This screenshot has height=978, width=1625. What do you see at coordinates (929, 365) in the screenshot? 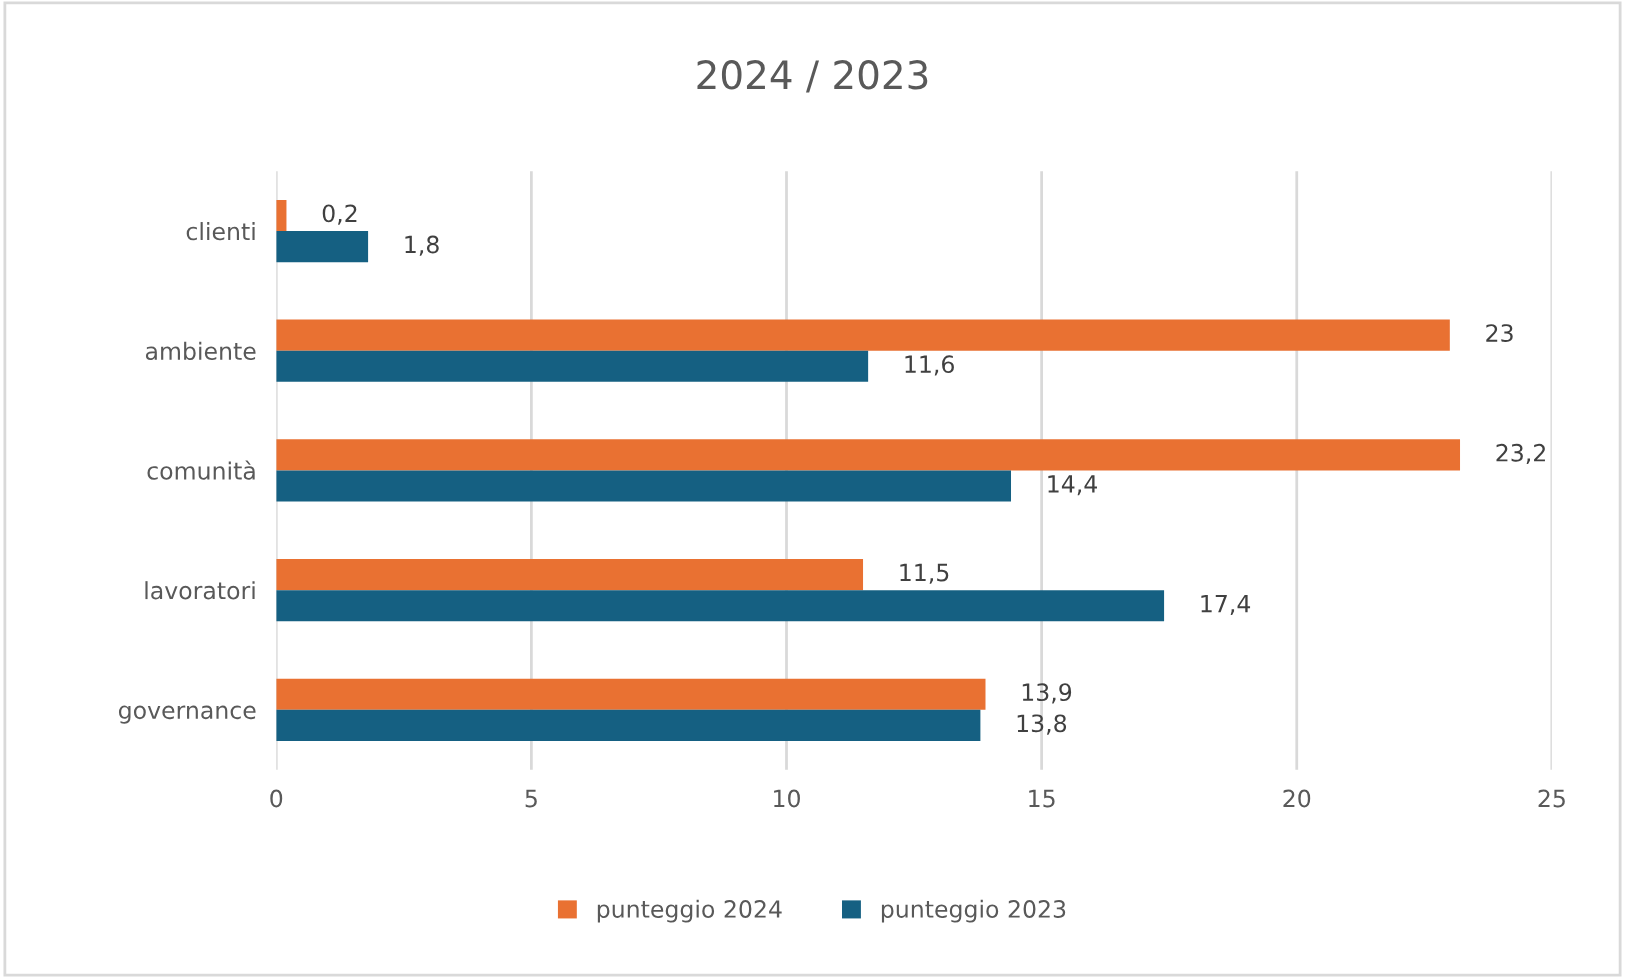
I see `data-label: 11,6` at bounding box center [929, 365].